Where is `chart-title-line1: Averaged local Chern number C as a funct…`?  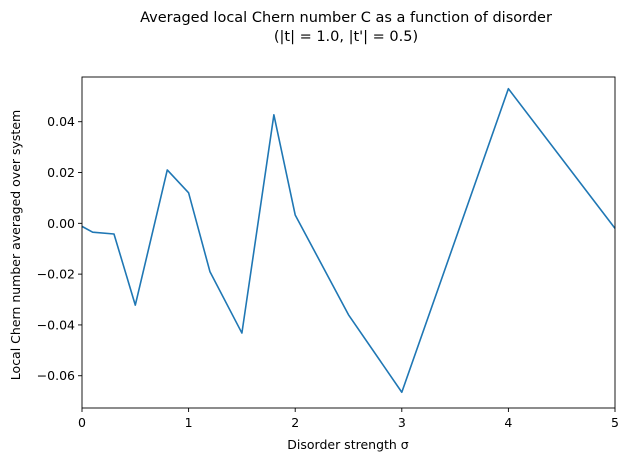 chart-title-line1: Averaged local Chern number C as a funct… is located at coordinates (346, 18).